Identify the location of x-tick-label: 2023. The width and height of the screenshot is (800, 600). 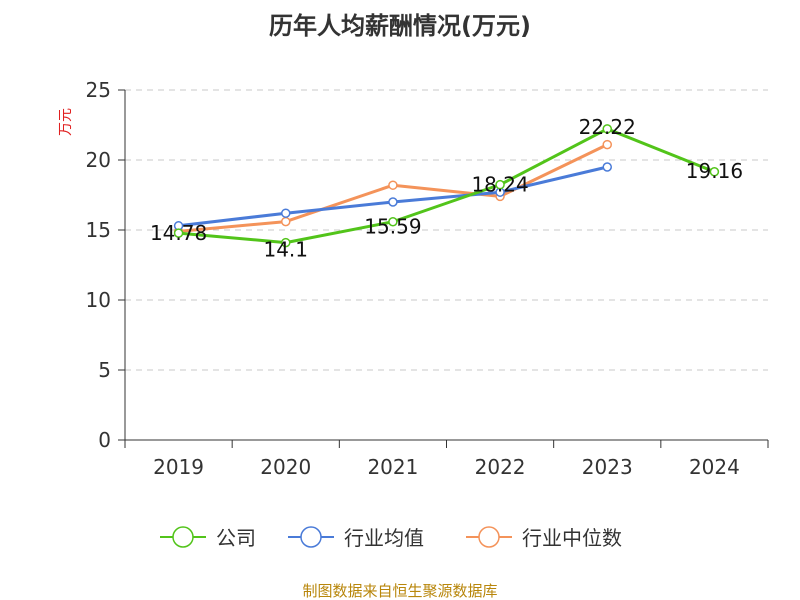
(607, 467).